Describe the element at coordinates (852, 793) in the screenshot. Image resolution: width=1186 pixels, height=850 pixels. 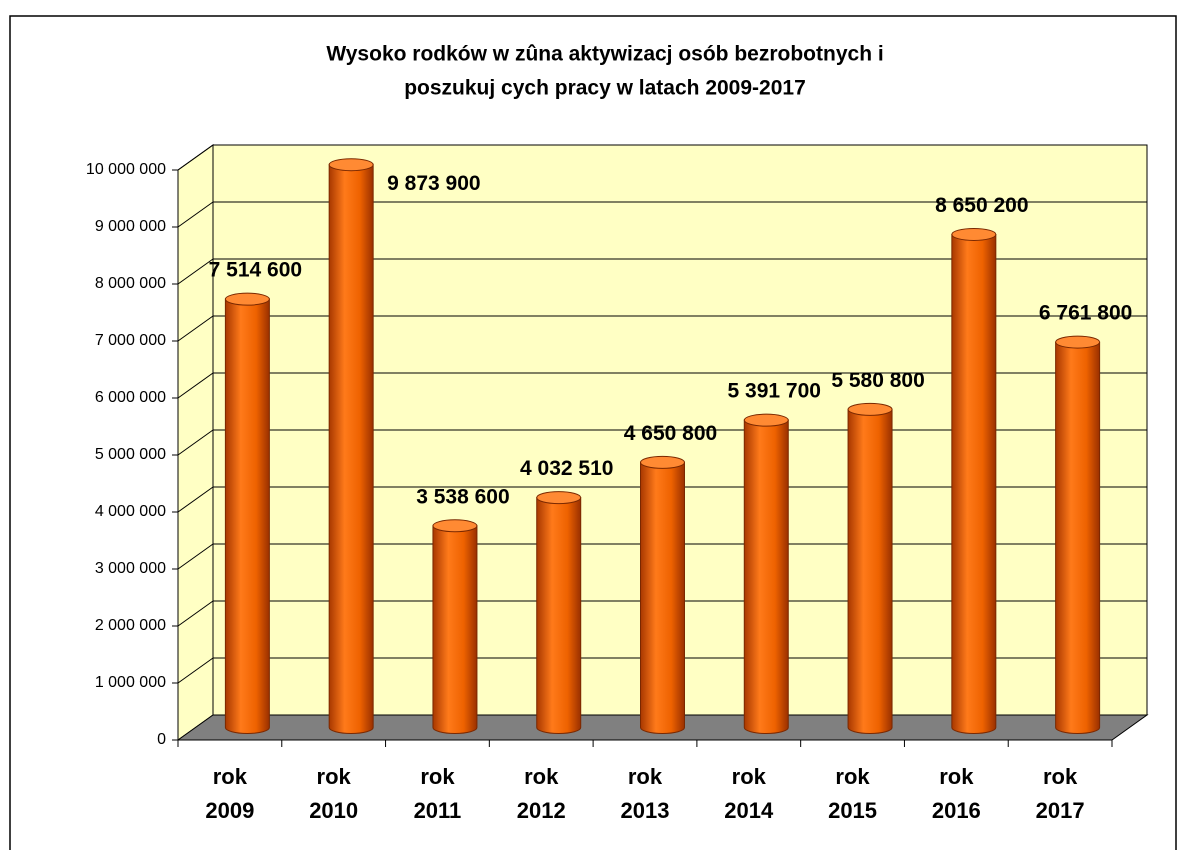
I see `x-tick-label: rok 2015` at that location.